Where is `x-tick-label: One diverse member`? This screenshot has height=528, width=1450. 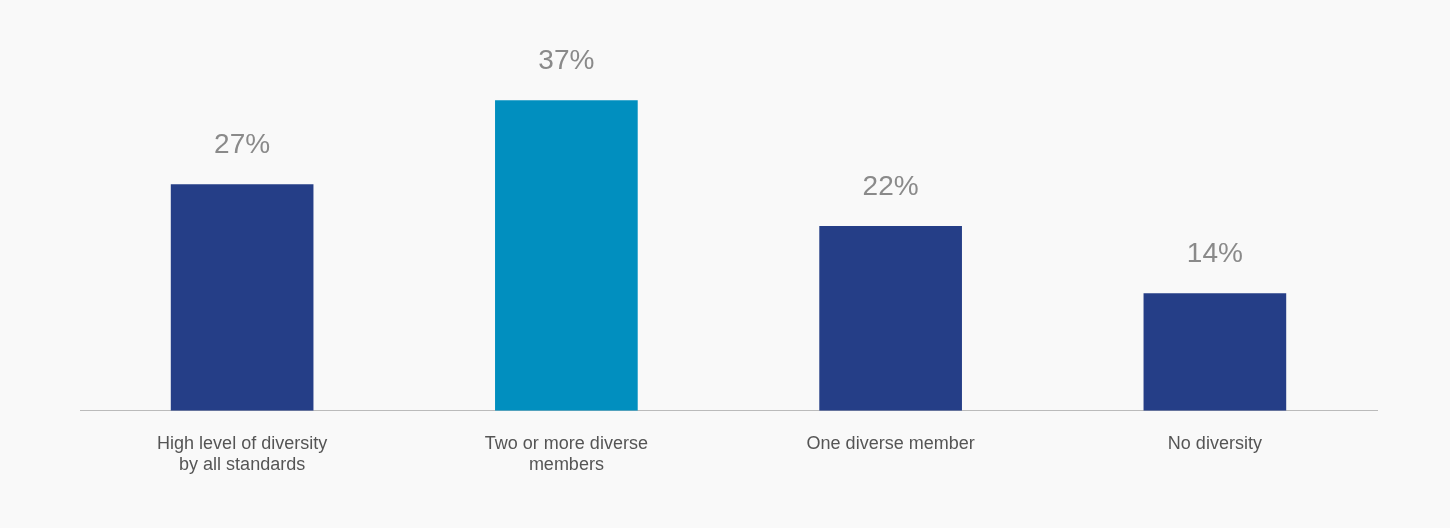 x-tick-label: One diverse member is located at coordinates (890, 442).